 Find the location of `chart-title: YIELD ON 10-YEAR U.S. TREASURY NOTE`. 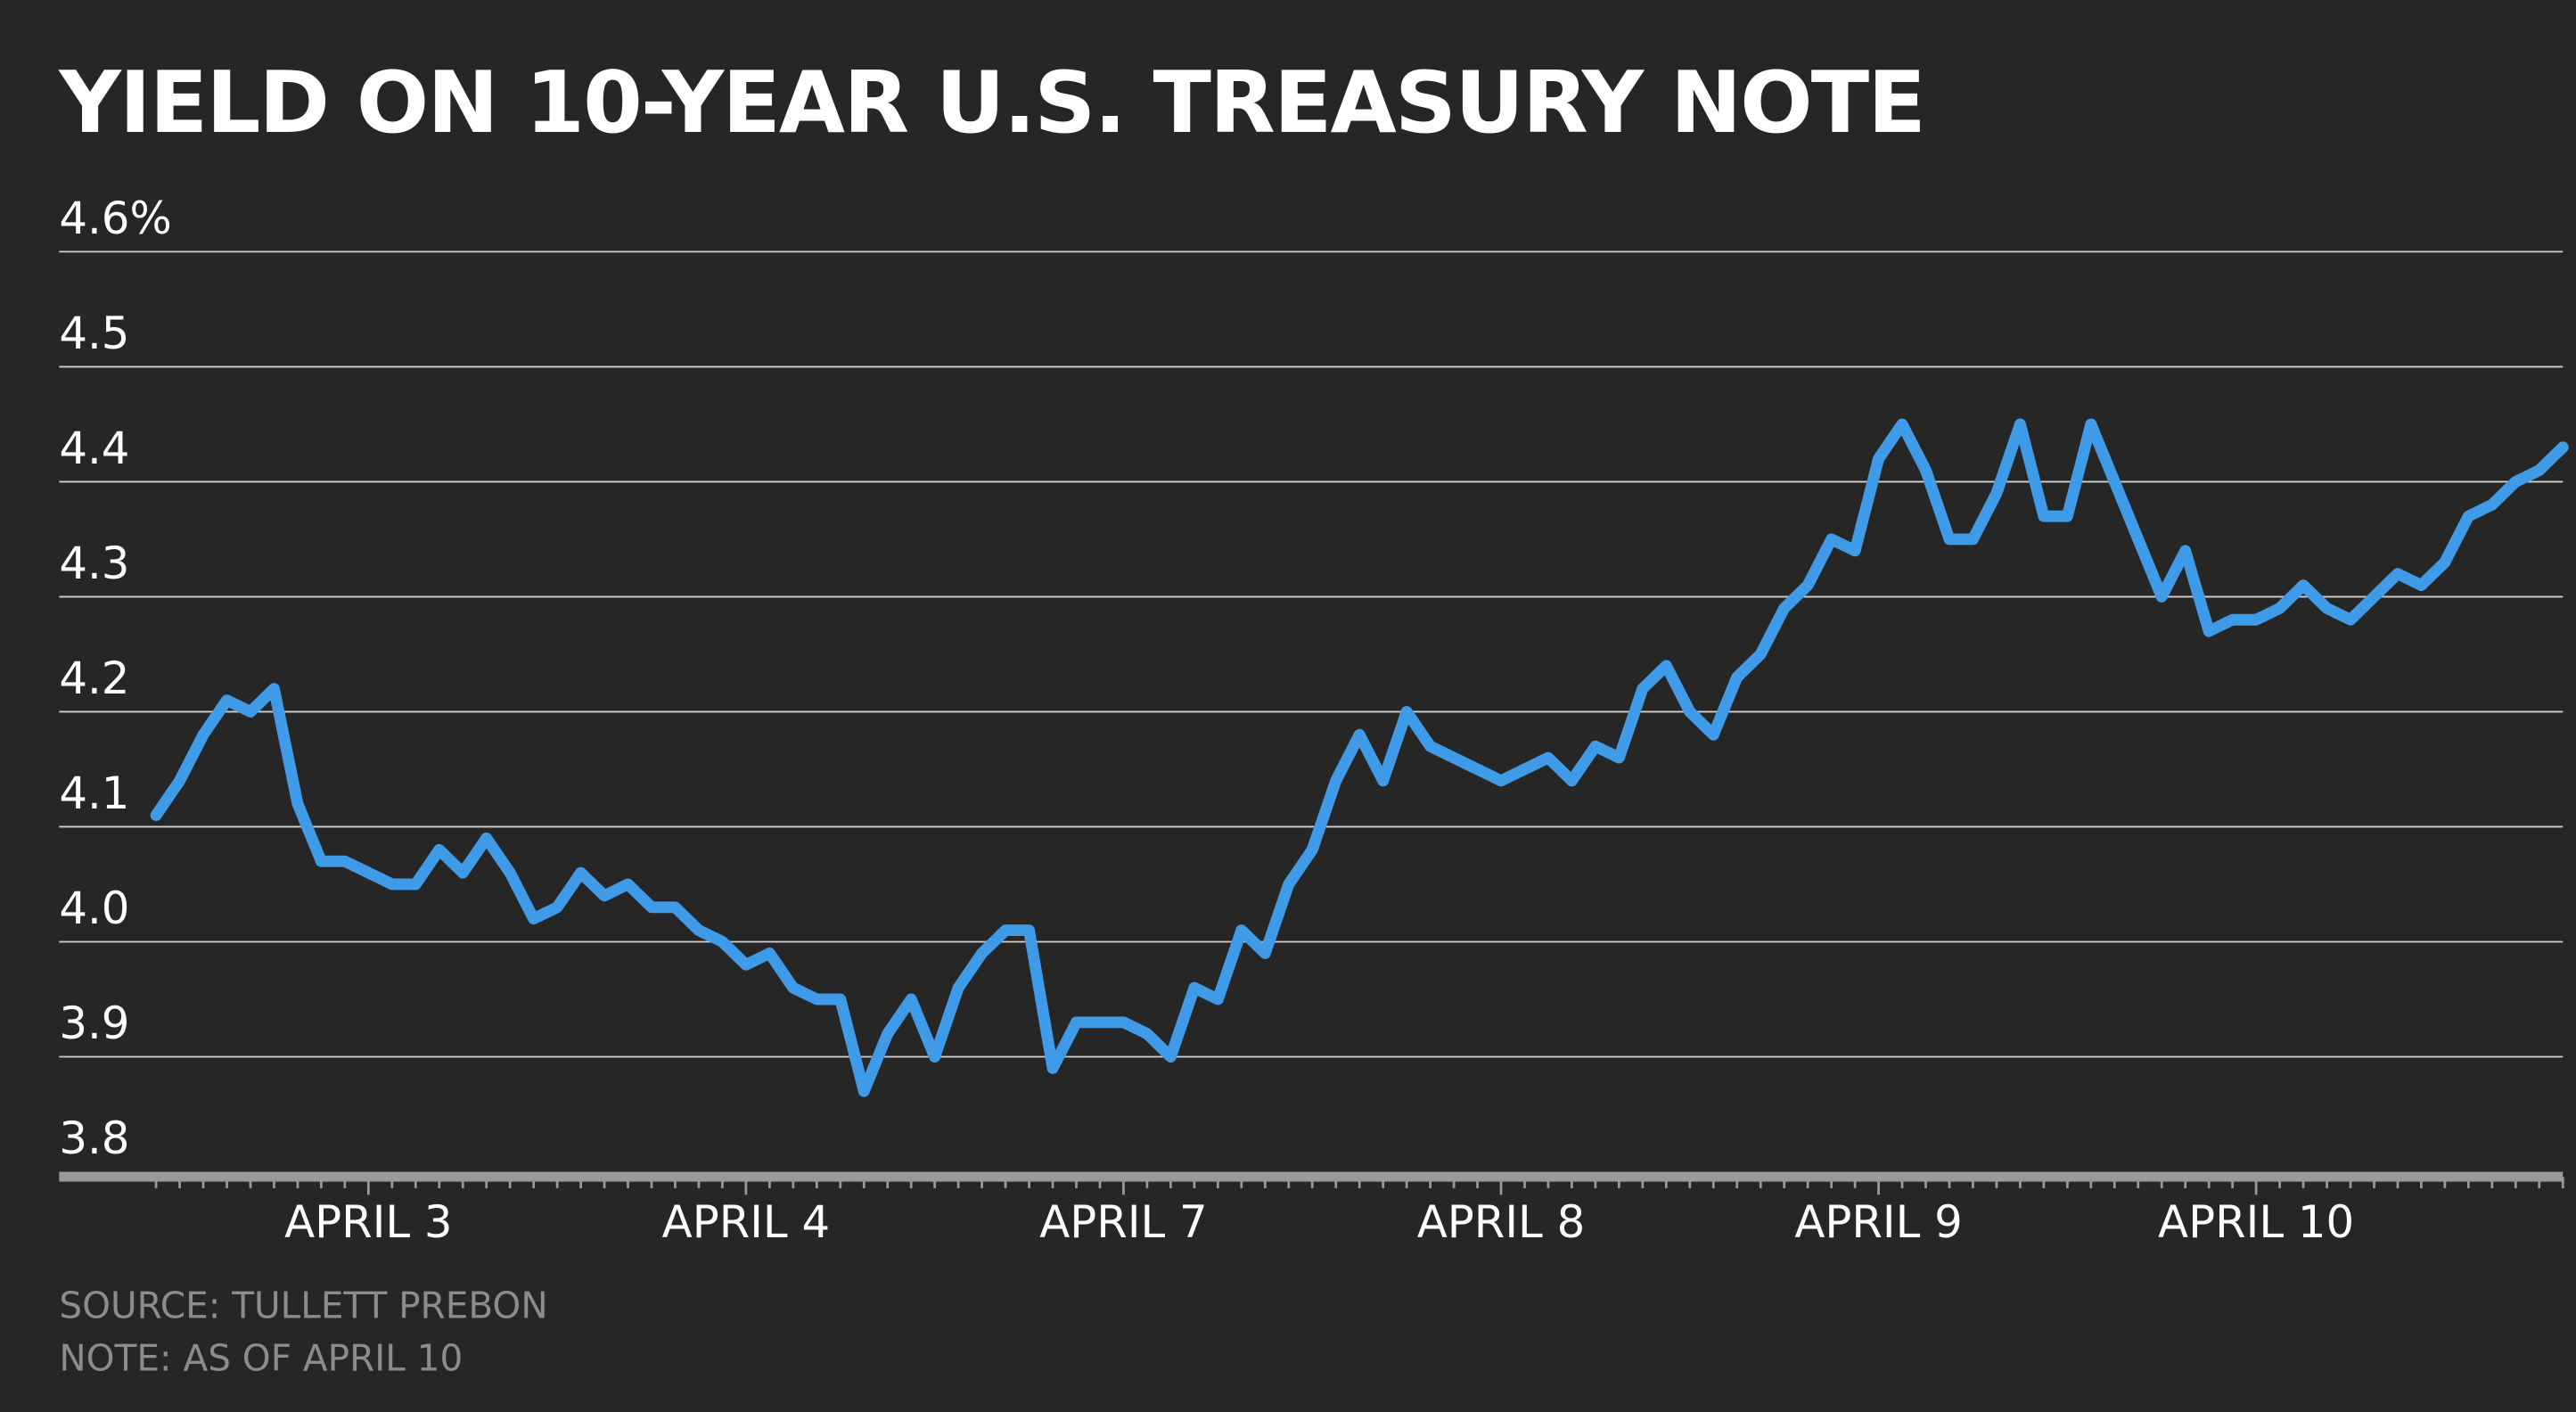

chart-title: YIELD ON 10-YEAR U.S. TREASURY NOTE is located at coordinates (991, 102).